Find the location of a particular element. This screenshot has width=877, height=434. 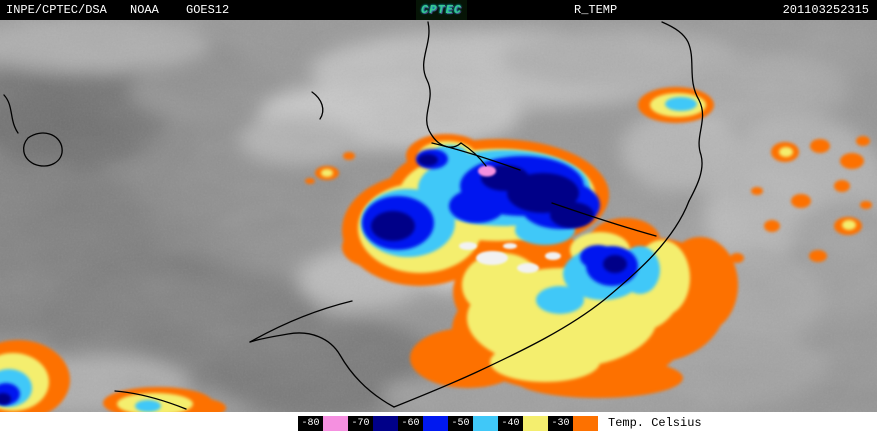

legend-swatch-cyan is located at coordinates (485, 423).